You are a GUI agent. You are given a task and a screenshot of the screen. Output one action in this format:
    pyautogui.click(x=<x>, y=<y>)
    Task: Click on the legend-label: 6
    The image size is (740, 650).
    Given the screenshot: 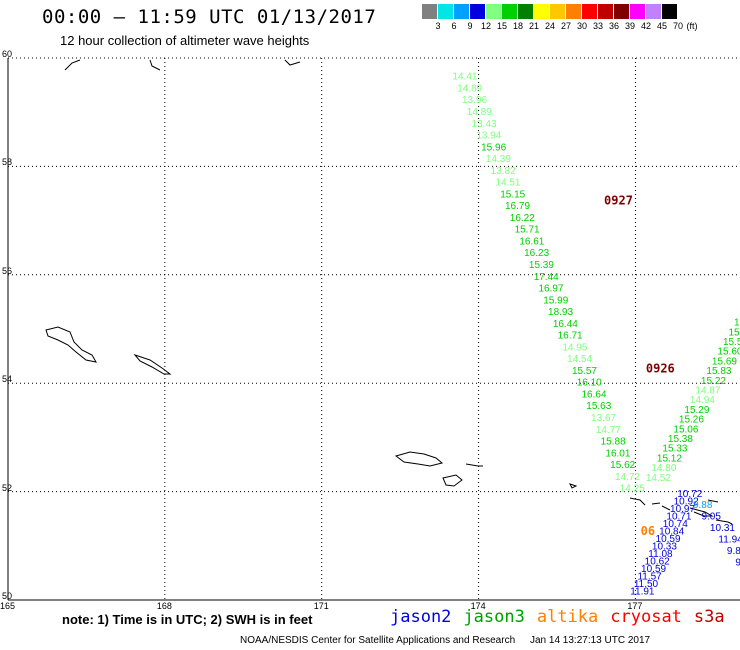 What is the action you would take?
    pyautogui.click(x=454, y=26)
    